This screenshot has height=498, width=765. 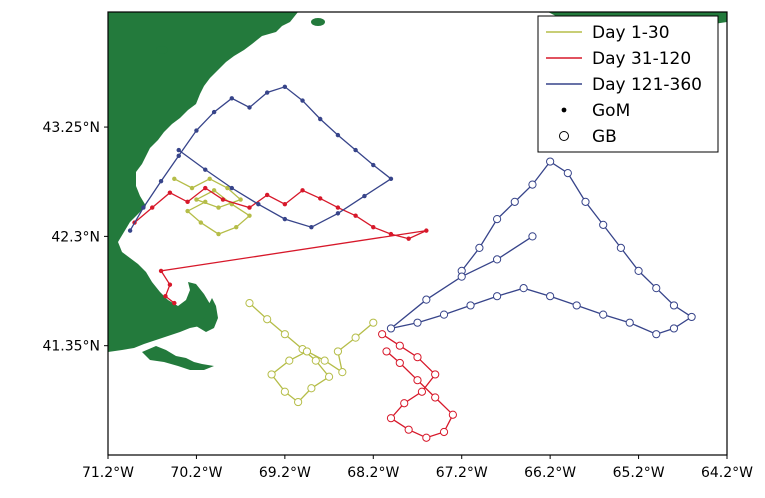 What do you see at coordinates (196, 473) in the screenshot?
I see `x-tick-label: 70.2°W` at bounding box center [196, 473].